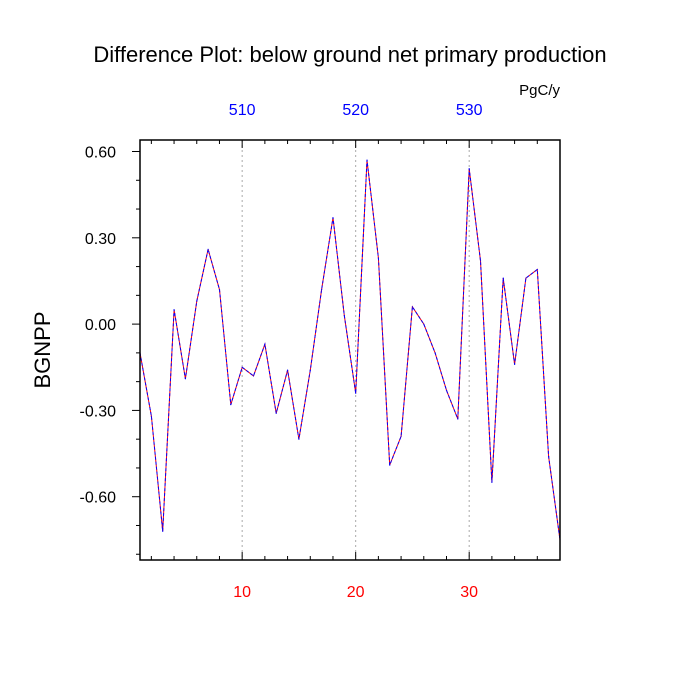 Image resolution: width=700 pixels, height=700 pixels. What do you see at coordinates (242, 592) in the screenshot?
I see `x-tick-label-bottom: 10` at bounding box center [242, 592].